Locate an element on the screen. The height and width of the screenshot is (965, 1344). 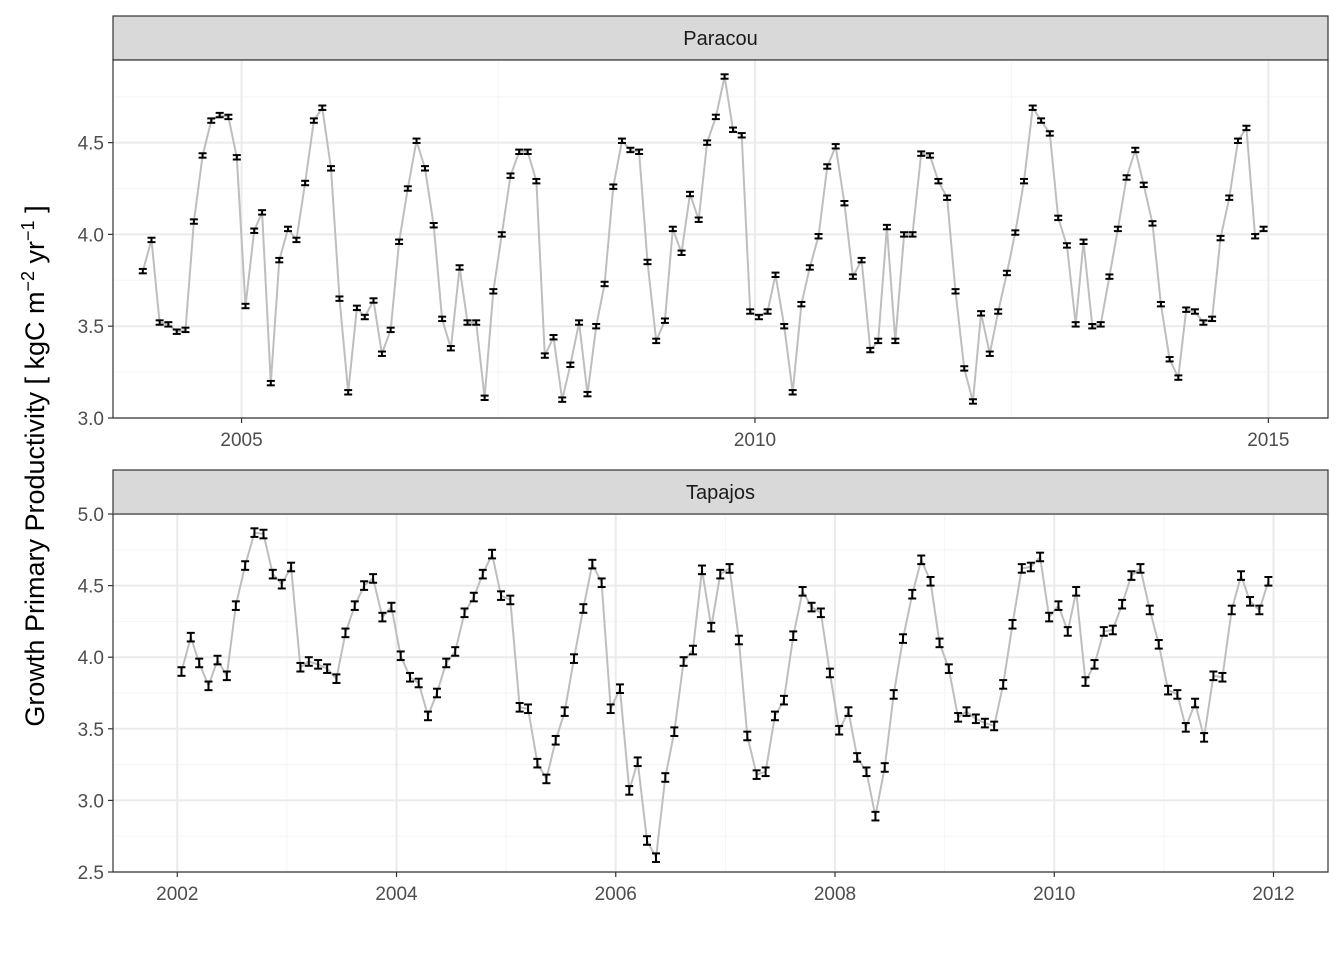
x-tick-label: 2002 is located at coordinates (177, 894).